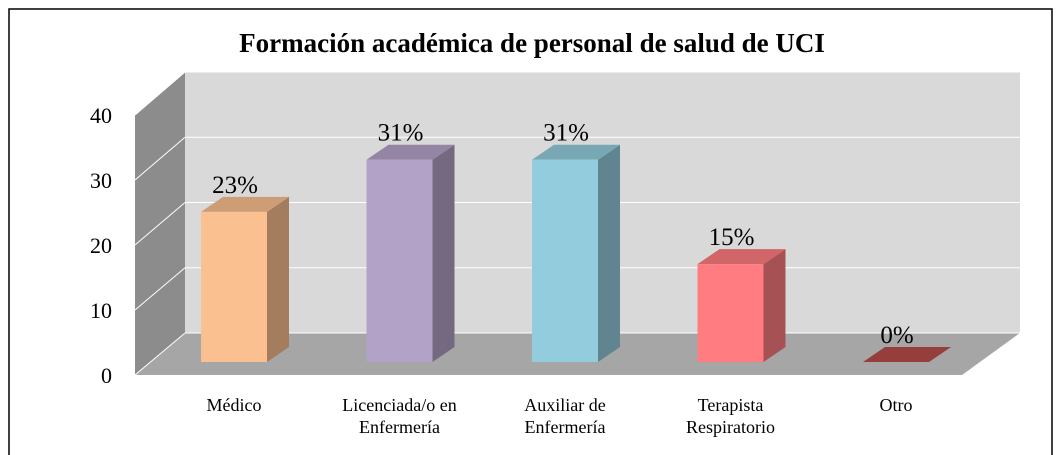  Describe the element at coordinates (101, 245) in the screenshot. I see `y-tick-label: 20` at that location.